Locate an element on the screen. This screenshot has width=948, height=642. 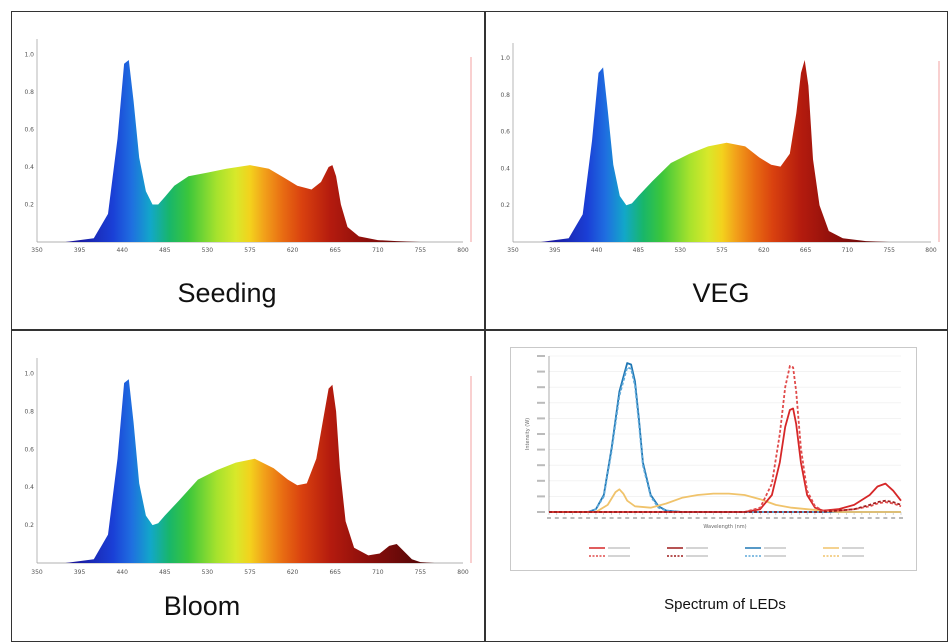
x-tick-label: 620 is located at coordinates (293, 250).